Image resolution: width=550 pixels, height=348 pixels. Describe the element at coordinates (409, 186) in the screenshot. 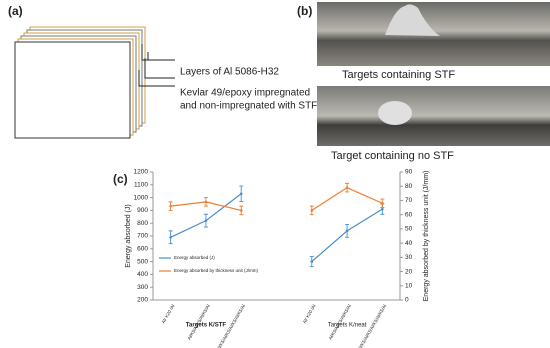

I see `y2-tick-label: 80` at that location.